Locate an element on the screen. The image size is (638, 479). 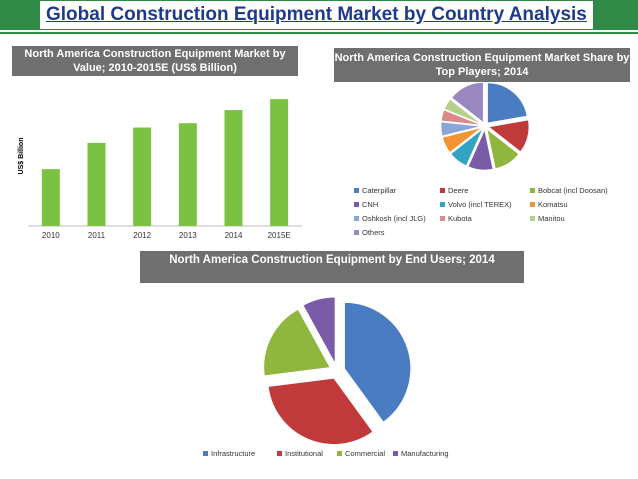
end-users-slice-institutional is located at coordinates (321, 411).